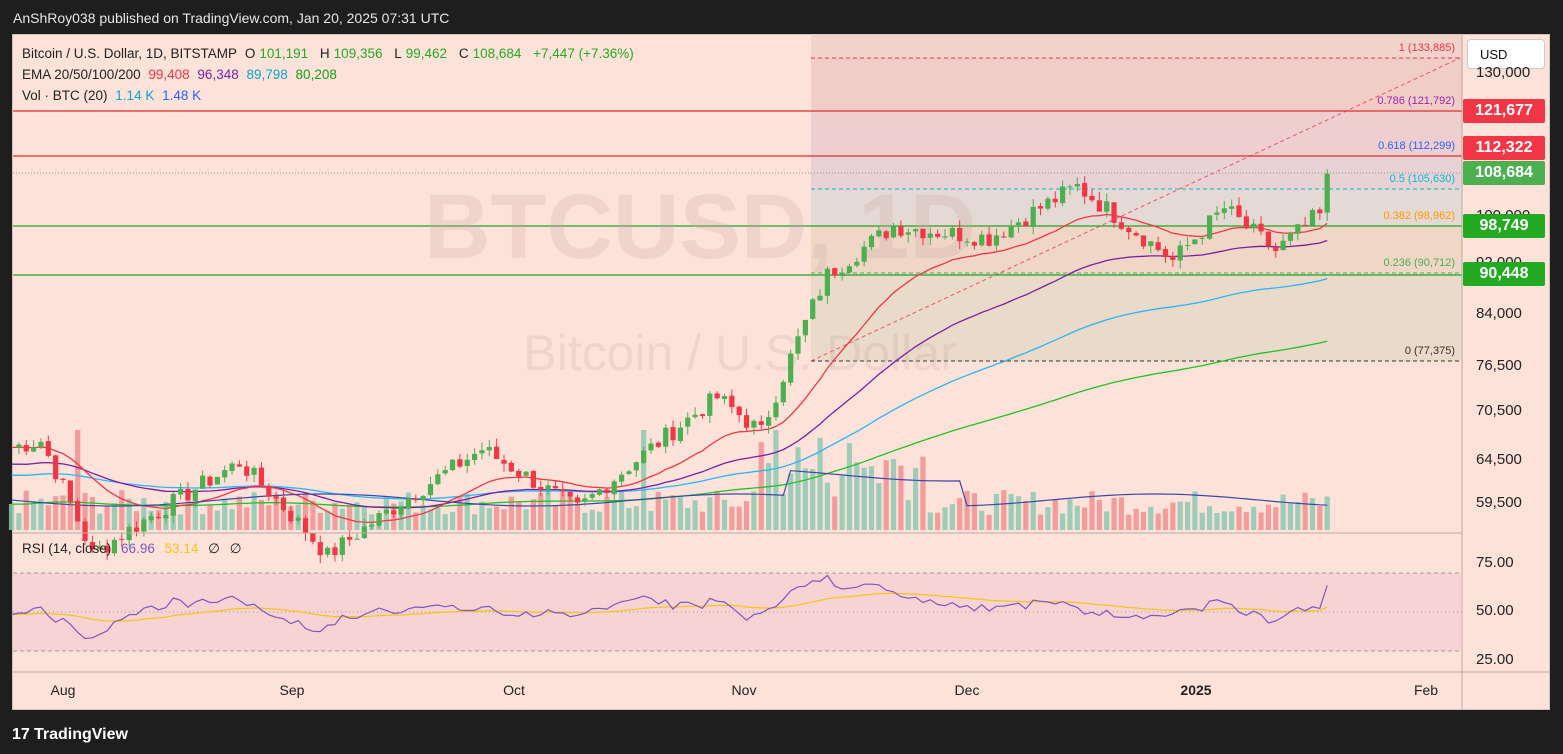 The height and width of the screenshot is (754, 1563). I want to click on vol-label: Vol · BTC (20), so click(65, 95).